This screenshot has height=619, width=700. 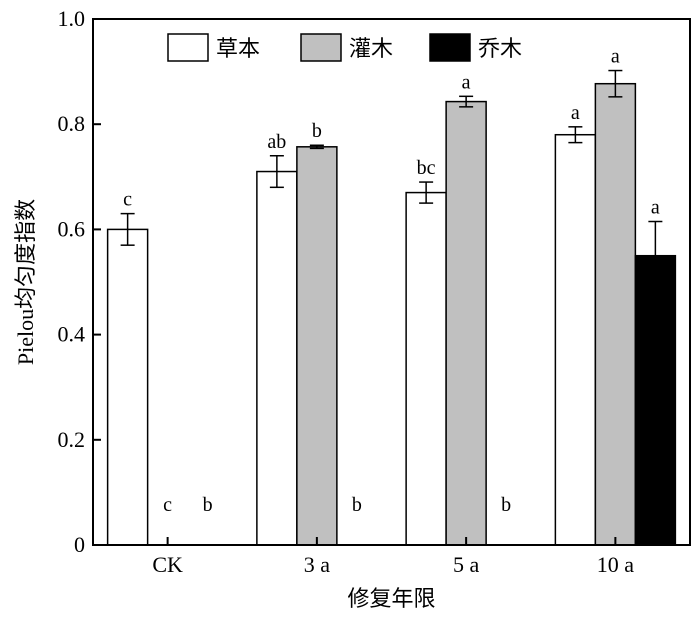 What do you see at coordinates (466, 564) in the screenshot?
I see `x-tick-label: 5 a` at bounding box center [466, 564].